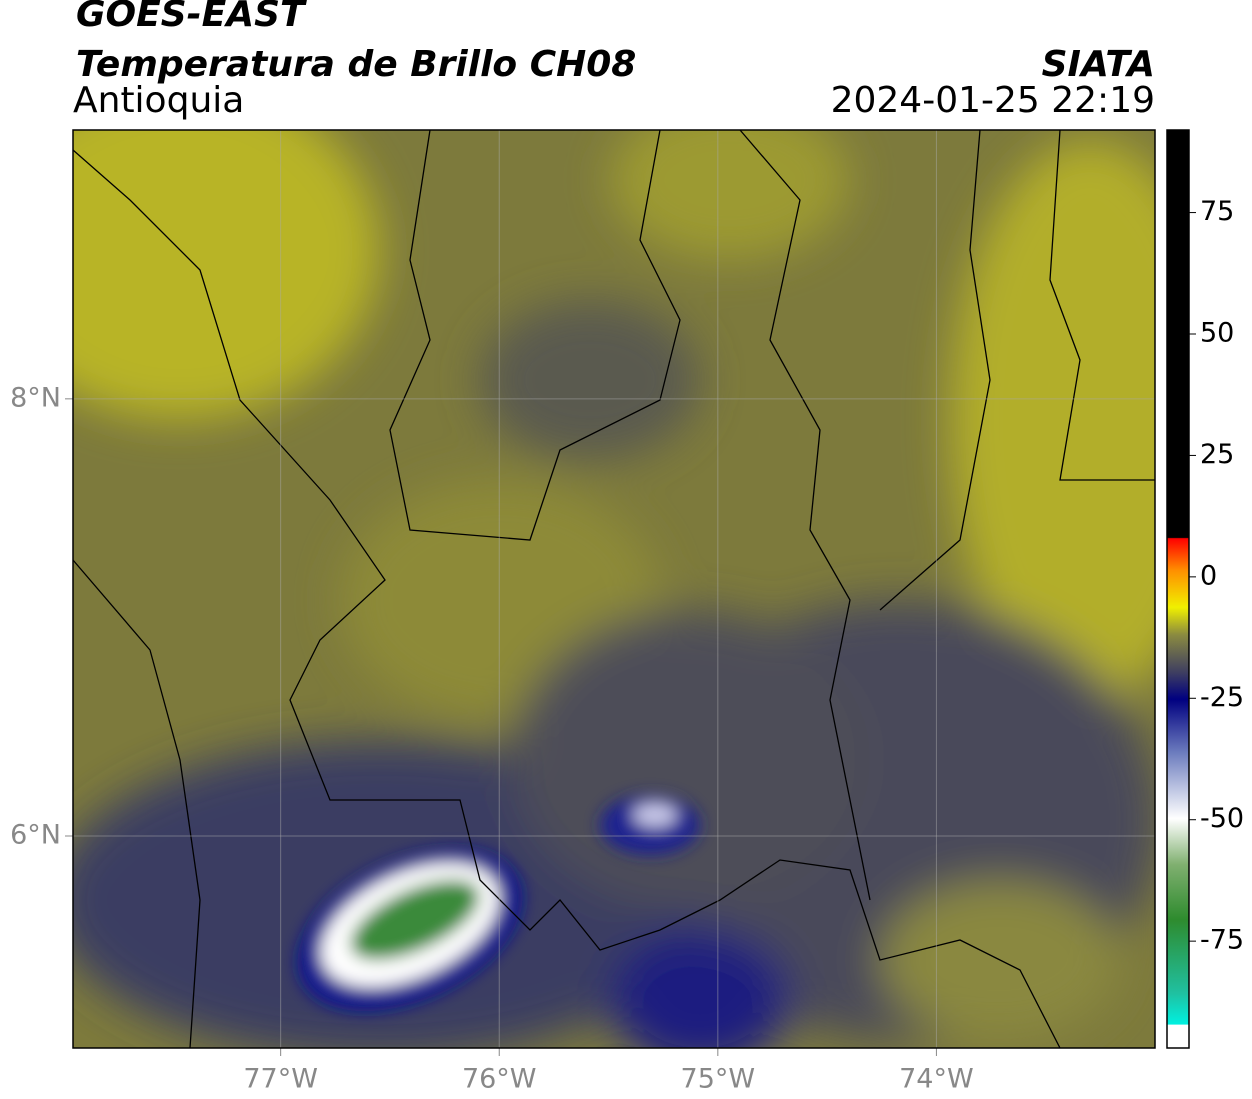 Image resolution: width=1252 pixels, height=1099 pixels. Describe the element at coordinates (191, 17) in the screenshot. I see `satellite: GOES-EAST` at that location.